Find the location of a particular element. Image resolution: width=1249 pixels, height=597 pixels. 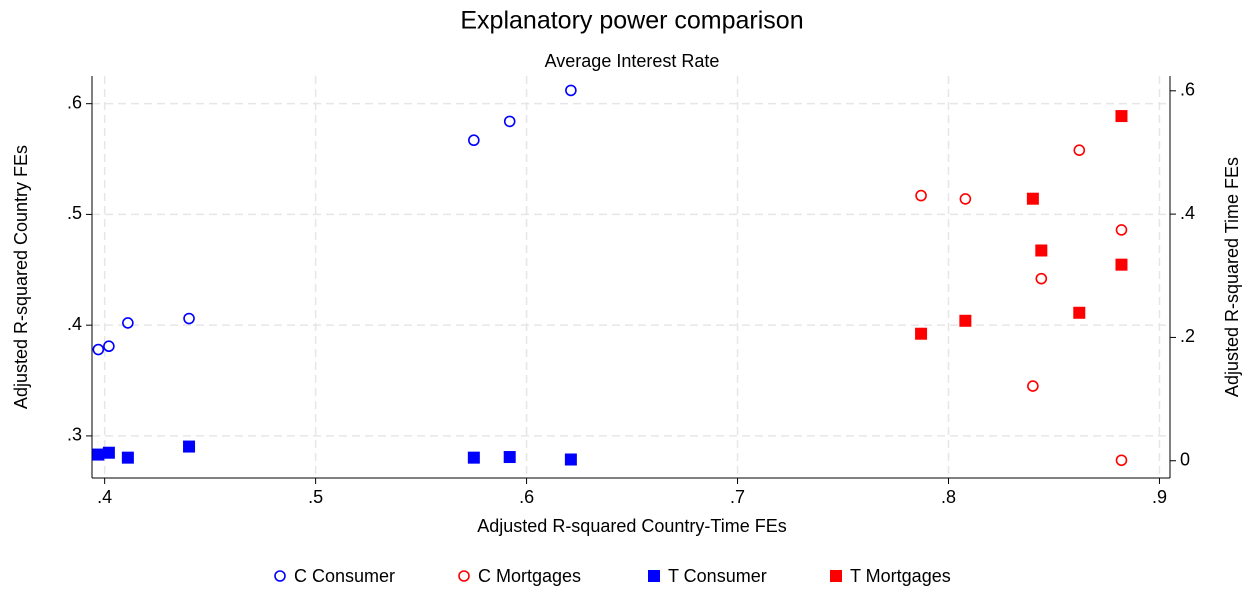

y-tick-label: .4 is located at coordinates (74, 324).